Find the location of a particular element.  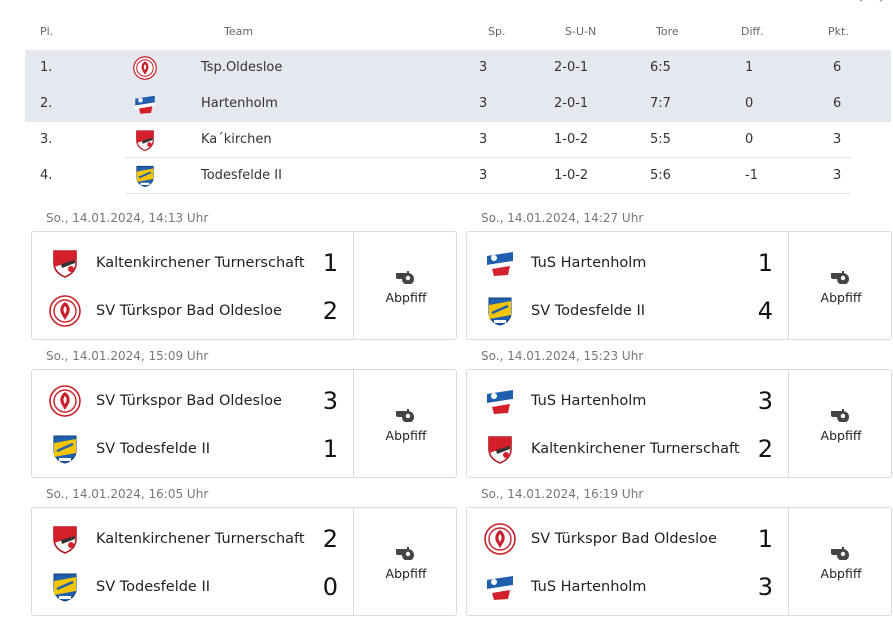

rank: 2. is located at coordinates (46, 103).